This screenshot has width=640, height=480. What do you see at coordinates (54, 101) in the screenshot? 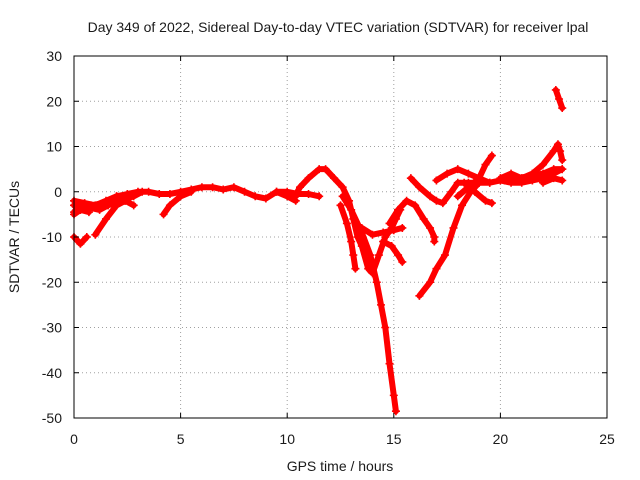
I see `y-tick-label: 20` at bounding box center [54, 101].